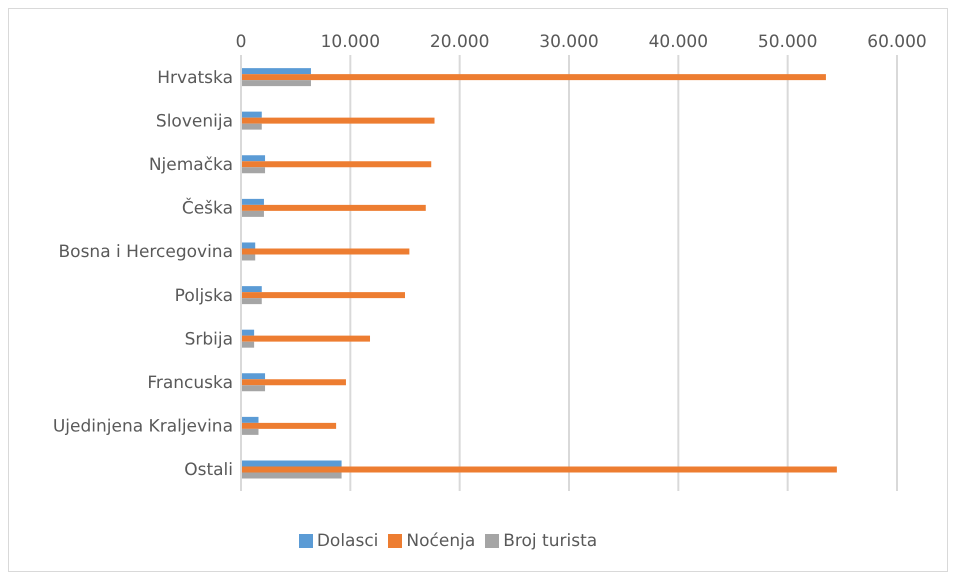 The width and height of the screenshot is (957, 581). I want to click on x-tick-label: 10.000, so click(350, 42).